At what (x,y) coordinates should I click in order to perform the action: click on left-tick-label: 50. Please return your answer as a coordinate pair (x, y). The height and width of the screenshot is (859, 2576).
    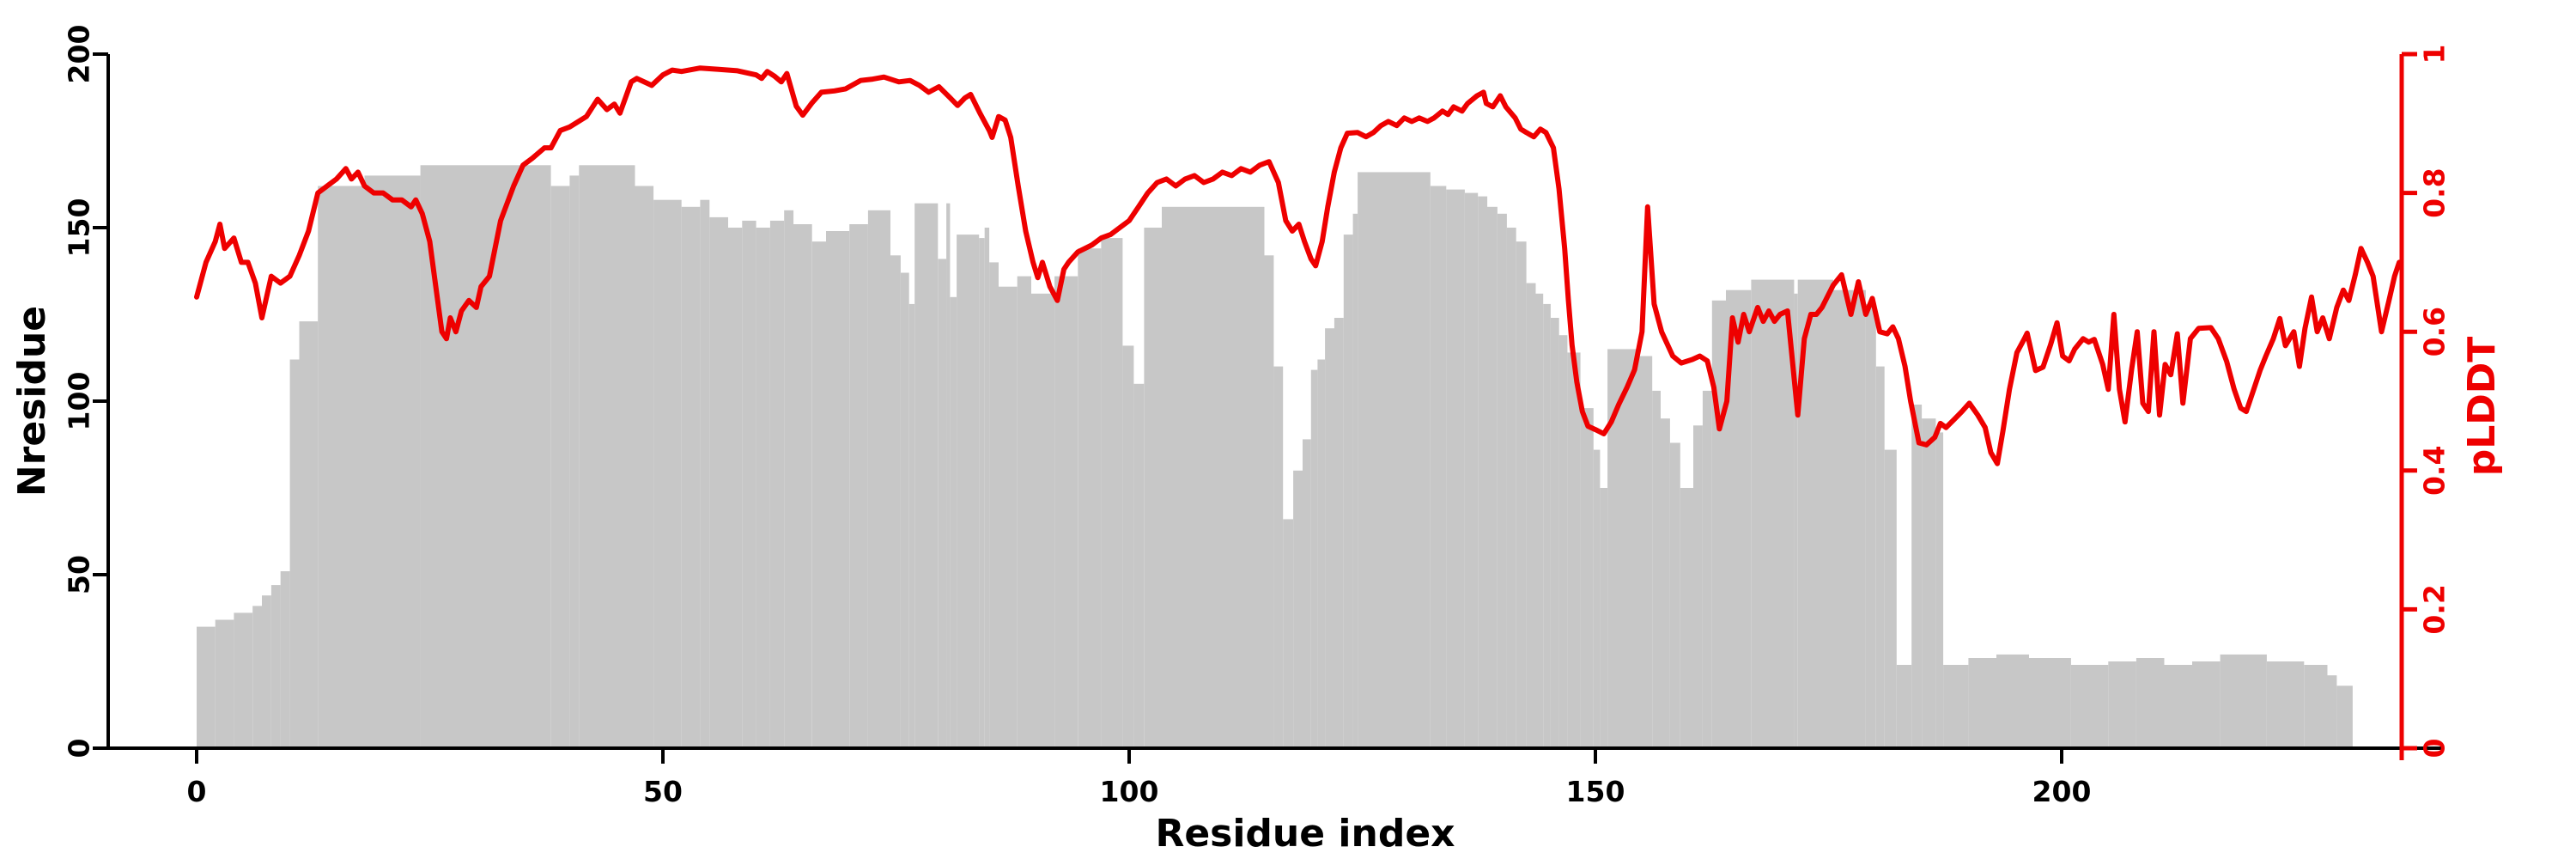
    Looking at the image, I should click on (79, 574).